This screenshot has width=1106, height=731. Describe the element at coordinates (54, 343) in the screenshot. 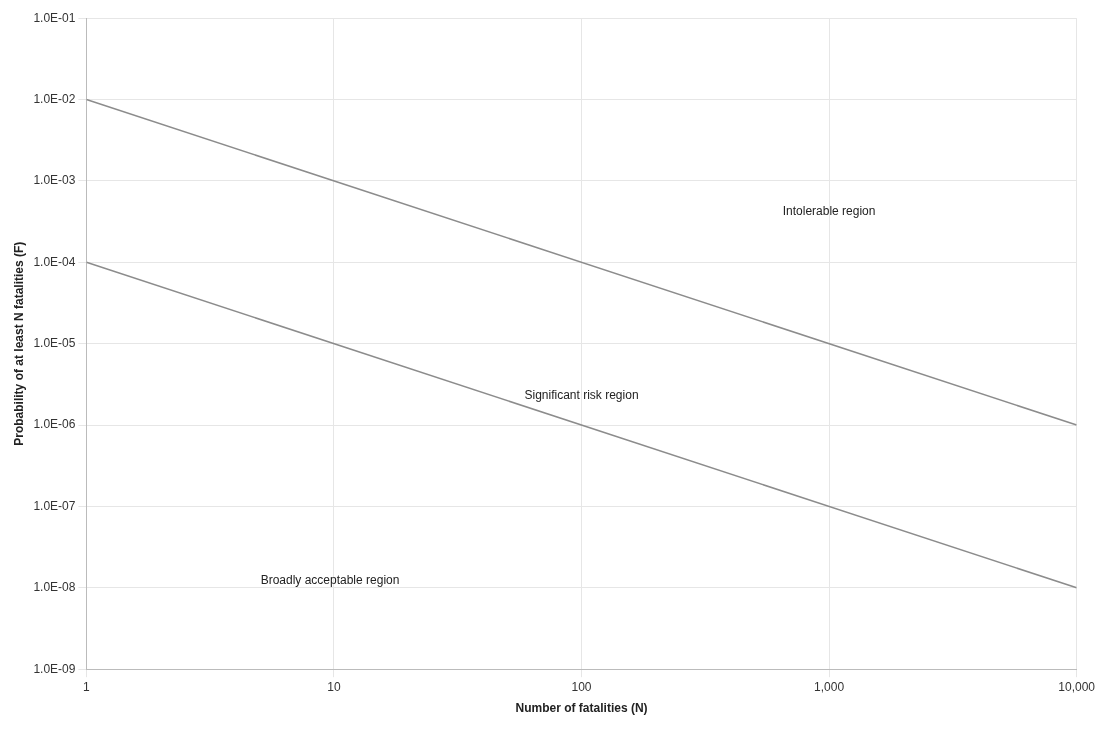

I see `y-tick-label: 1.0E-05` at that location.